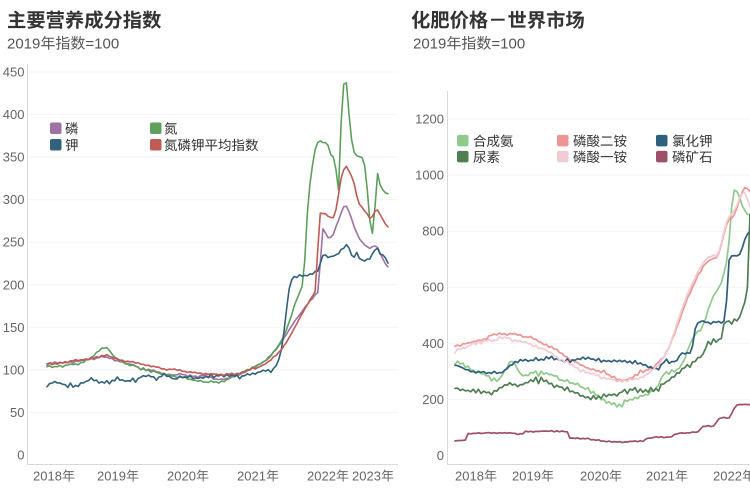  What do you see at coordinates (429, 175) in the screenshot?
I see `svg-text: 1000` at bounding box center [429, 175].